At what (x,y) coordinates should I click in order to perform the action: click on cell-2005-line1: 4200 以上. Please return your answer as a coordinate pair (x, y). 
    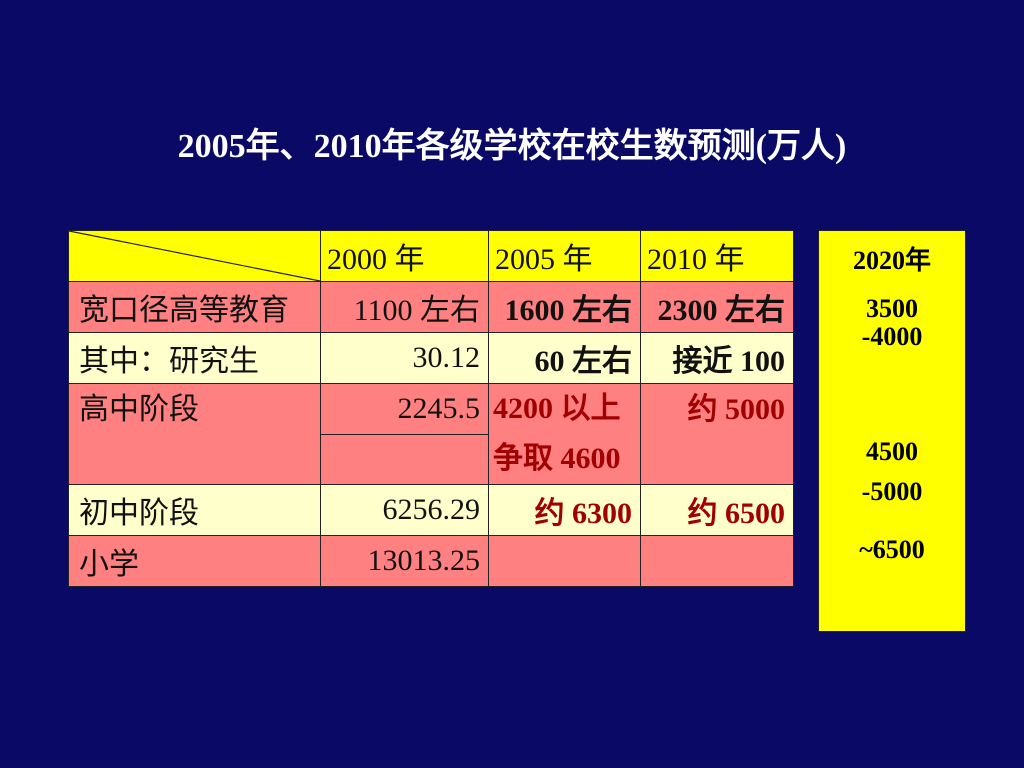
    Looking at the image, I should click on (557, 408).